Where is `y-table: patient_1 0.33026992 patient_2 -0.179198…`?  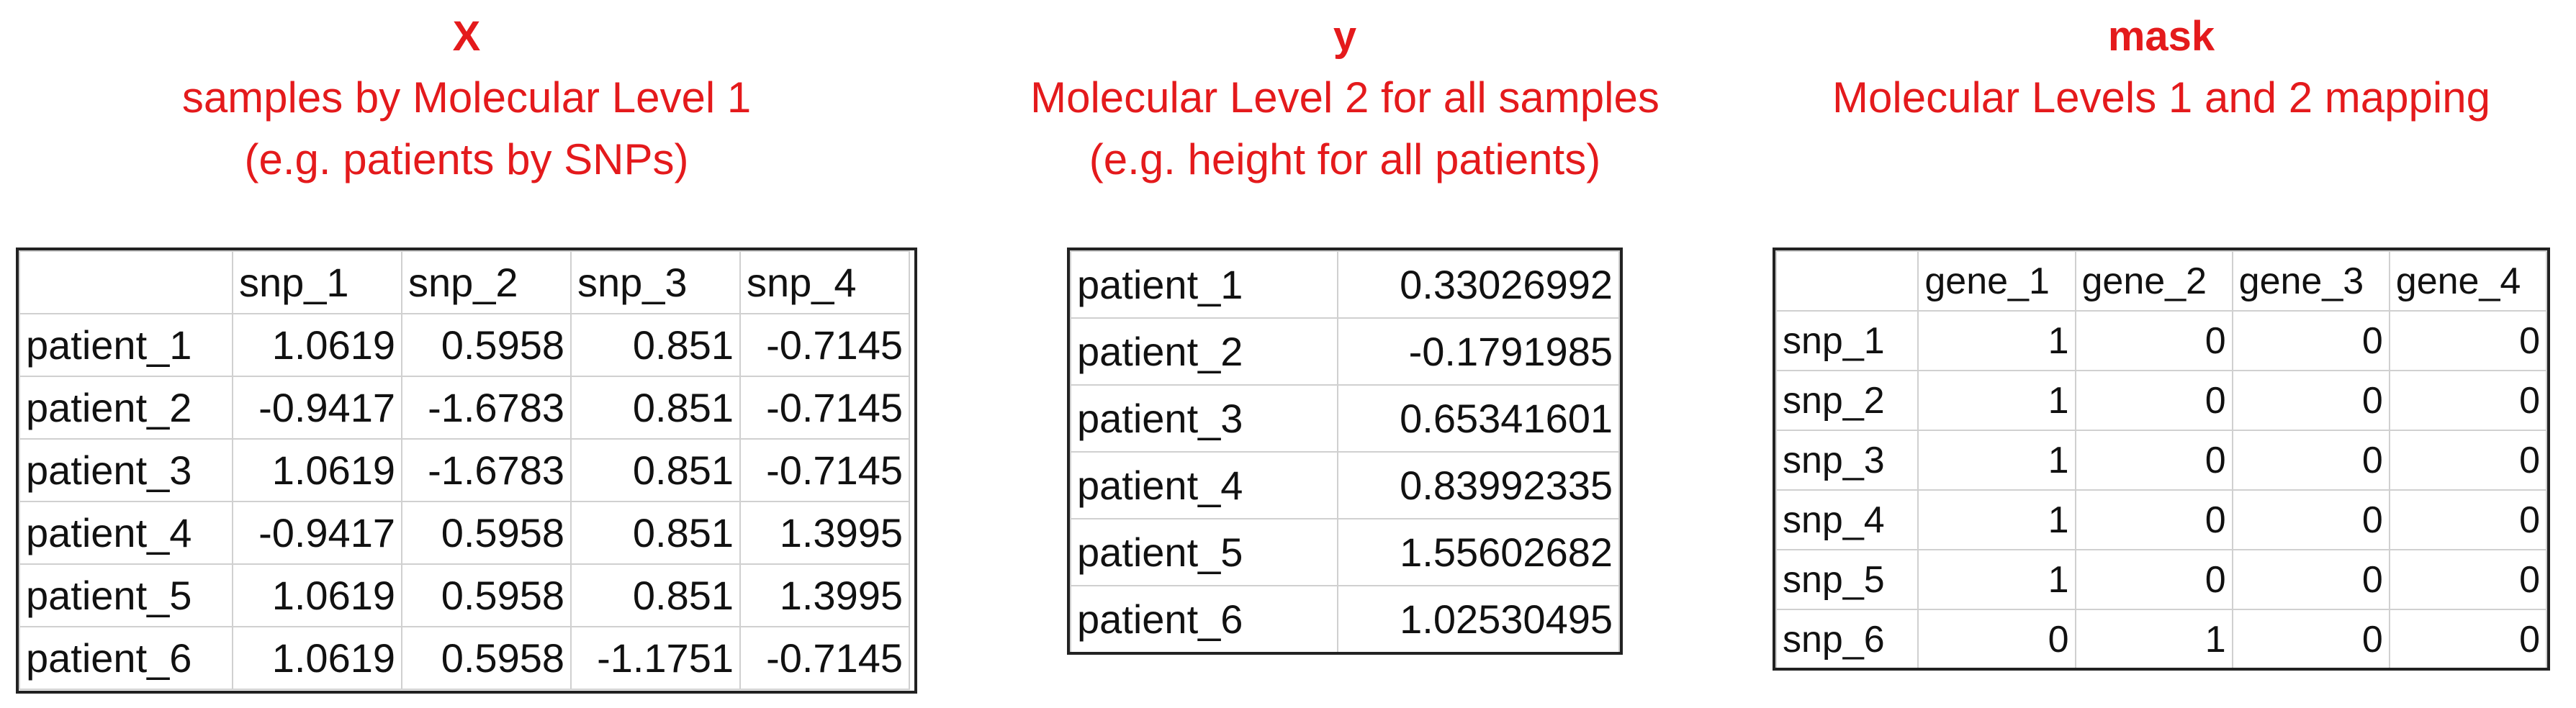
y-table: patient_1 0.33026992 patient_2 -0.179198… is located at coordinates (1345, 451).